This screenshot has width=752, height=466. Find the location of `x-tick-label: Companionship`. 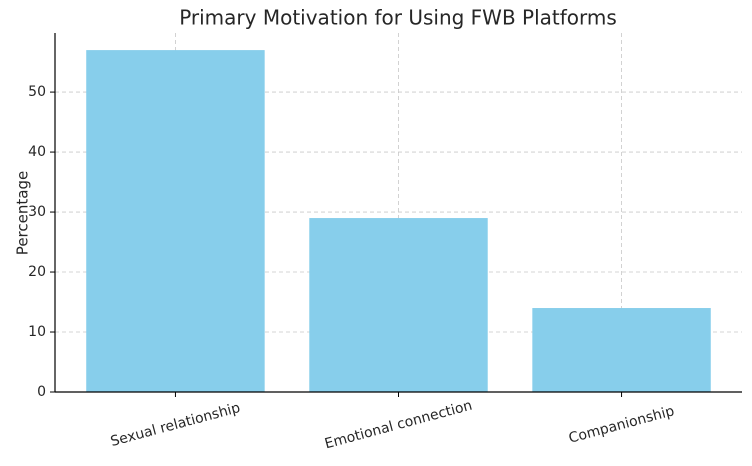

x-tick-label: Companionship is located at coordinates (621, 425).